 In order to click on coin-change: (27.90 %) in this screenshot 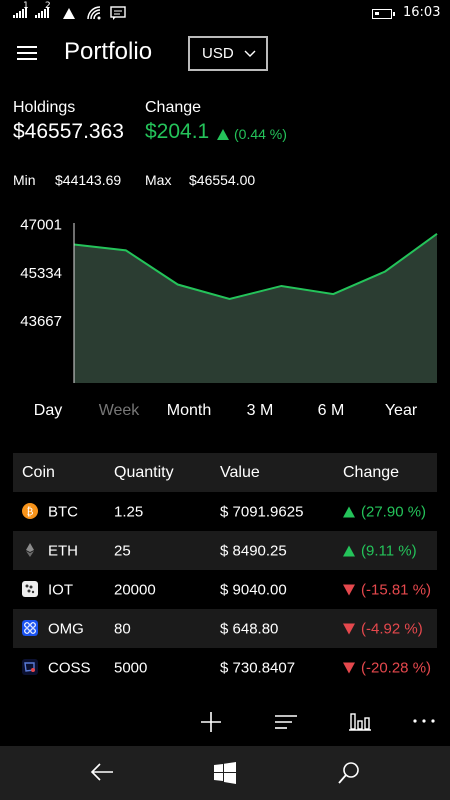, I will do `click(384, 511)`.